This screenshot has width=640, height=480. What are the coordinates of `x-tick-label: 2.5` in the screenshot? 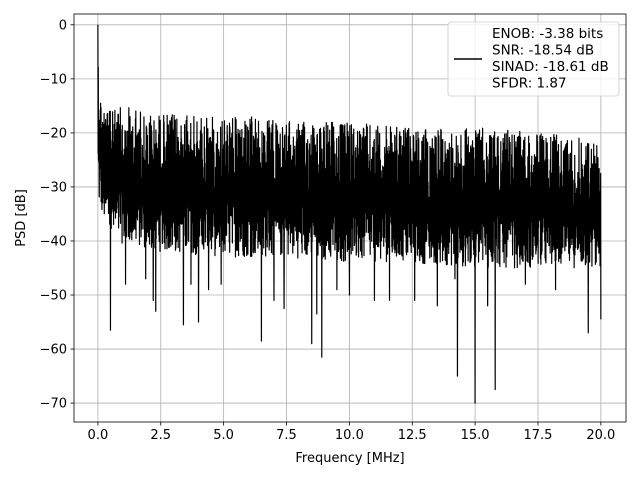 It's located at (160, 435).